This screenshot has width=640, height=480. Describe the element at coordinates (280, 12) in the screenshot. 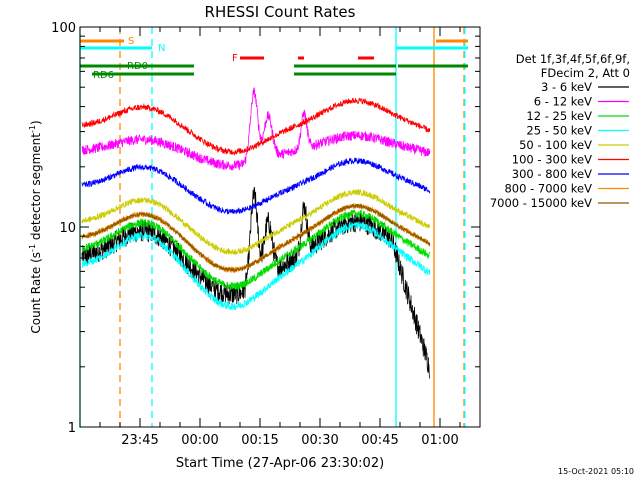

I see `chart-title: RHESSI Count Rates` at that location.